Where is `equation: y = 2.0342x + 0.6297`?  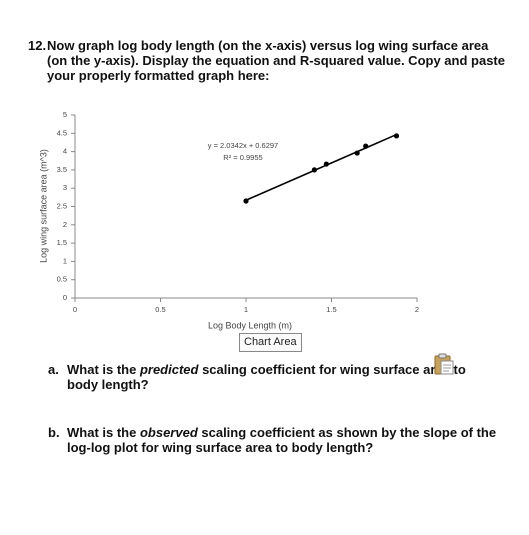 equation: y = 2.0342x + 0.6297 is located at coordinates (243, 145).